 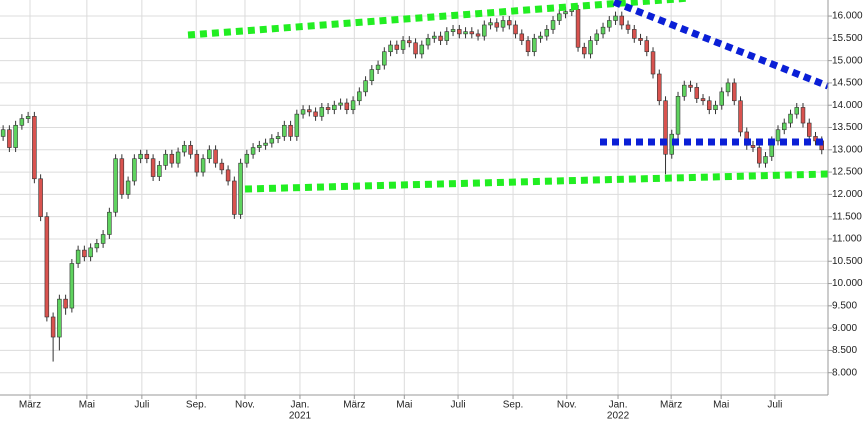 What do you see at coordinates (847, 239) in the screenshot?
I see `y-tick-label: 11.000` at bounding box center [847, 239].